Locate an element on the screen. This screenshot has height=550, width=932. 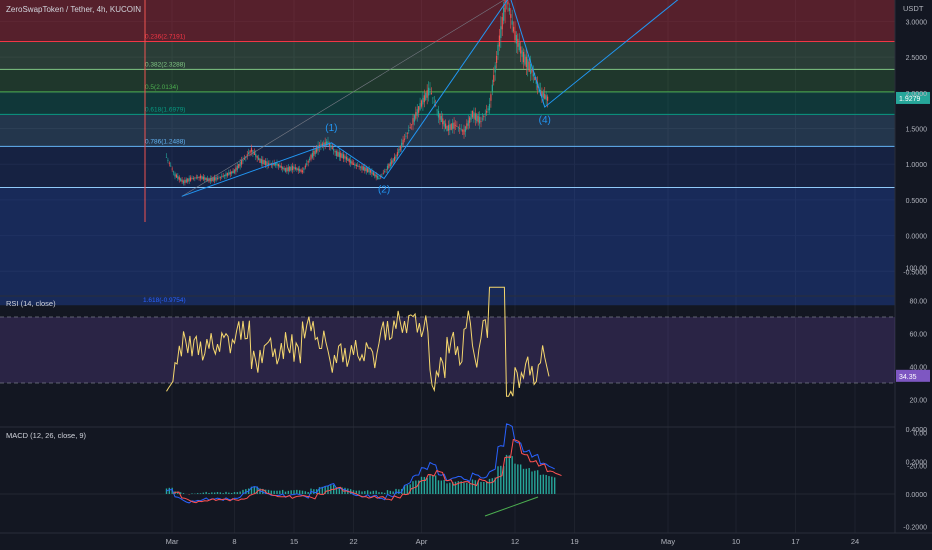
wave-label: (4) is located at coordinates (545, 120).